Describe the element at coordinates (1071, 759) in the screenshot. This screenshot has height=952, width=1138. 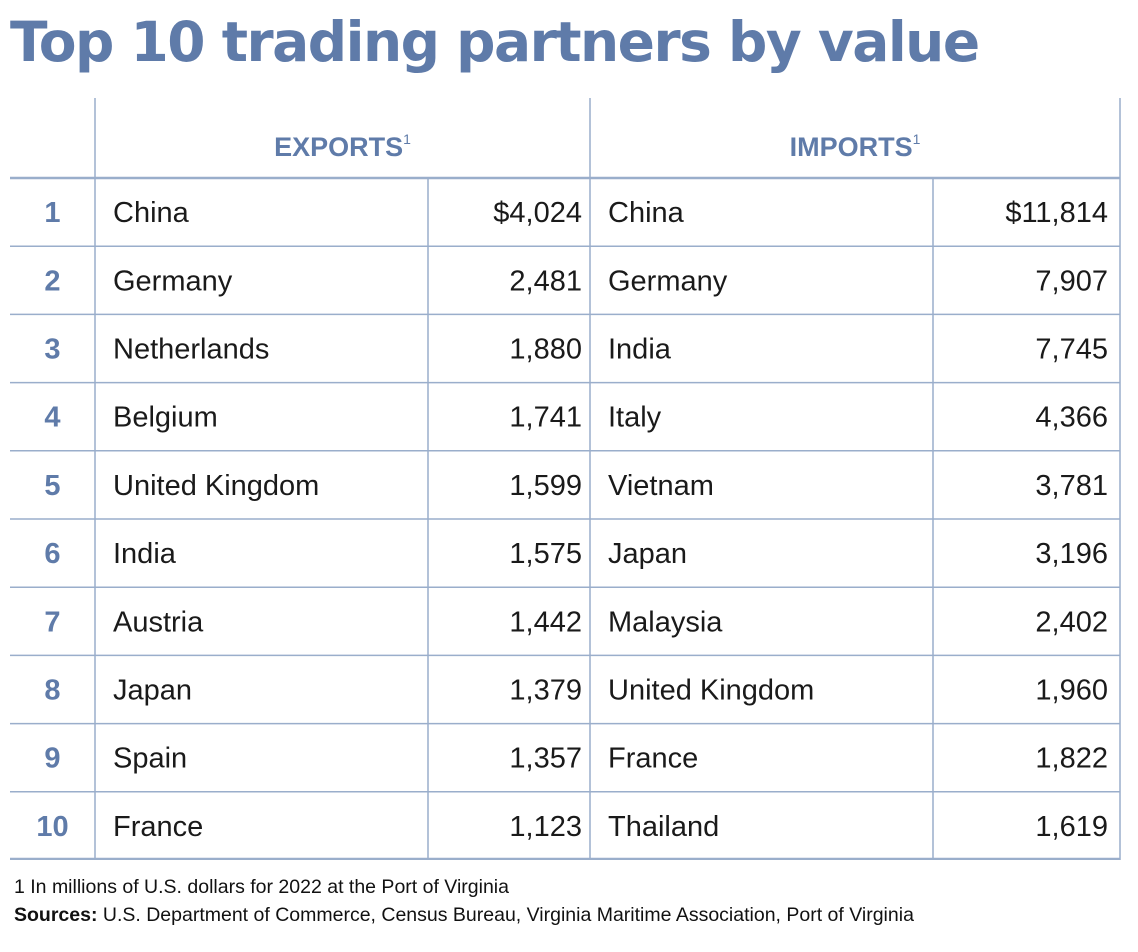
I see `import-value: 1,822` at that location.